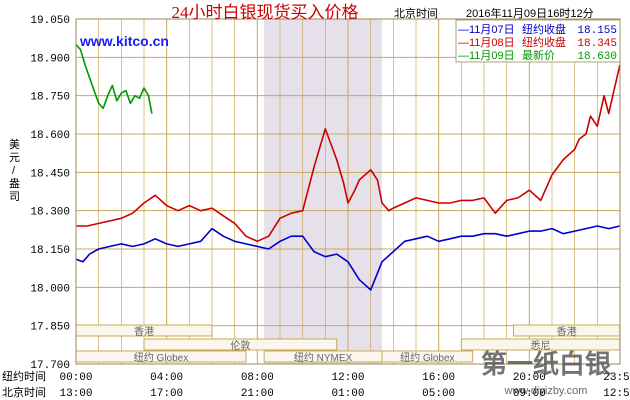  Describe the element at coordinates (50, 328) in the screenshot. I see `y-tick-label: 17.850` at that location.